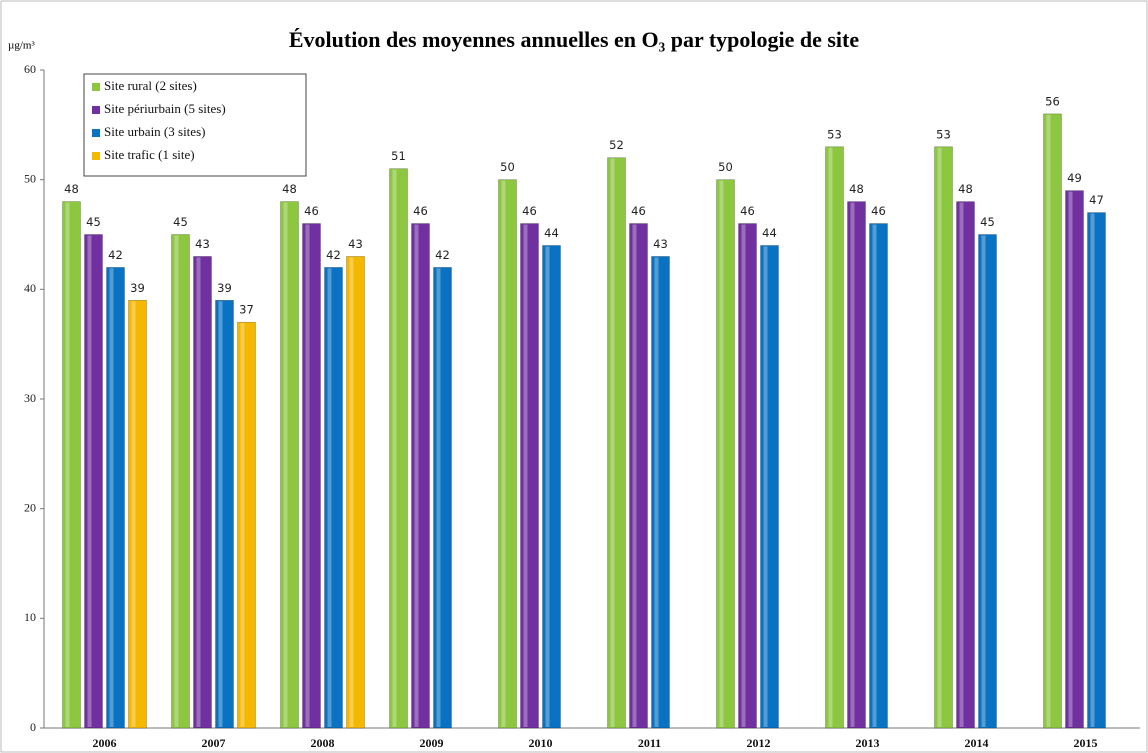 Image resolution: width=1148 pixels, height=753 pixels. What do you see at coordinates (432, 743) in the screenshot?
I see `x-tick-label: 2009` at bounding box center [432, 743].